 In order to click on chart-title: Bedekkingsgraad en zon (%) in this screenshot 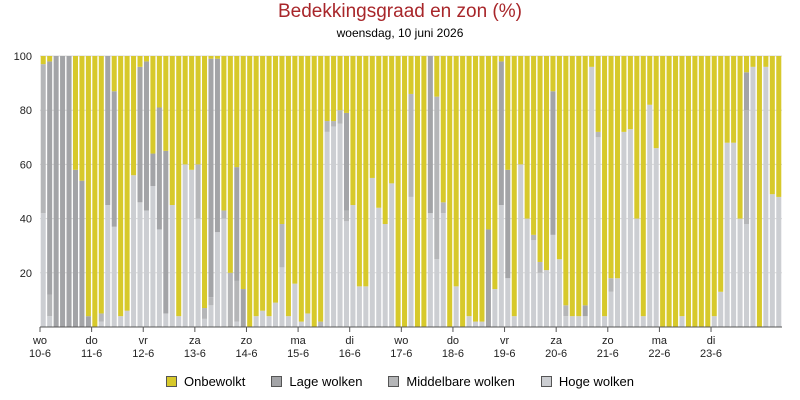, I will do `click(400, 11)`.